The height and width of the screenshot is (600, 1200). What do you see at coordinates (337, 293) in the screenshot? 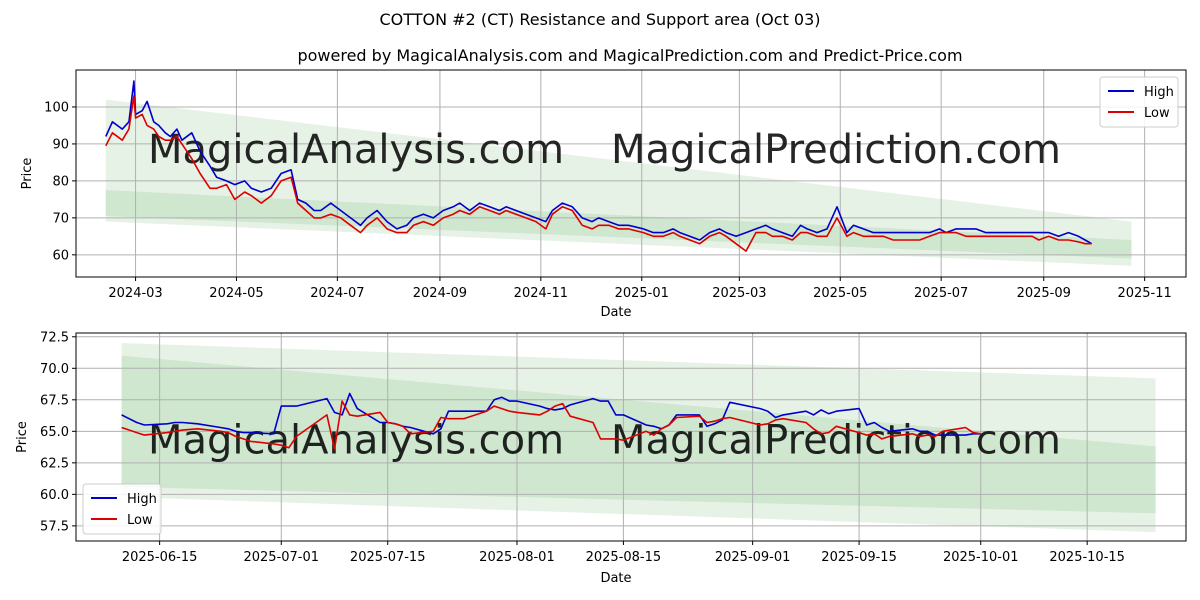
I see `x-tick-label: 2024-07` at bounding box center [337, 293].